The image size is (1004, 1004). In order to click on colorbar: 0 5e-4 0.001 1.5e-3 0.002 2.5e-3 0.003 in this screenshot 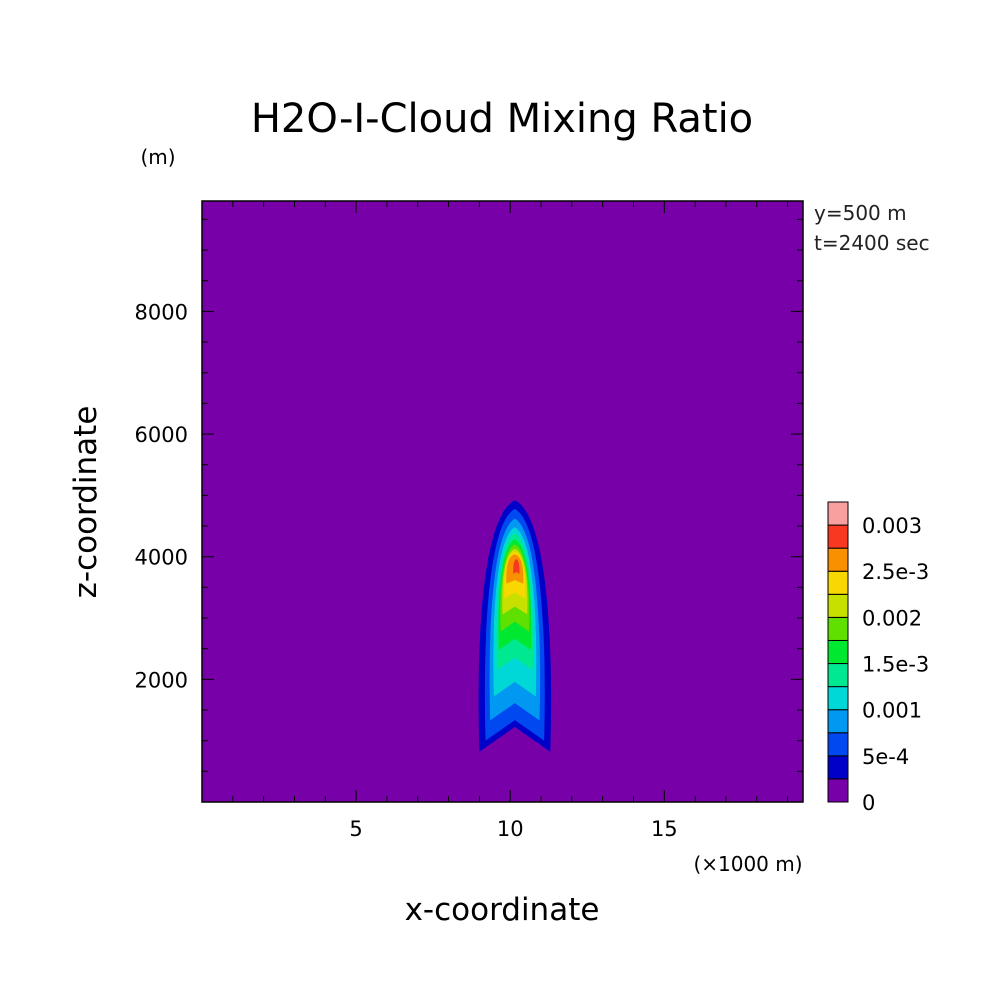, I will do `click(878, 658)`.